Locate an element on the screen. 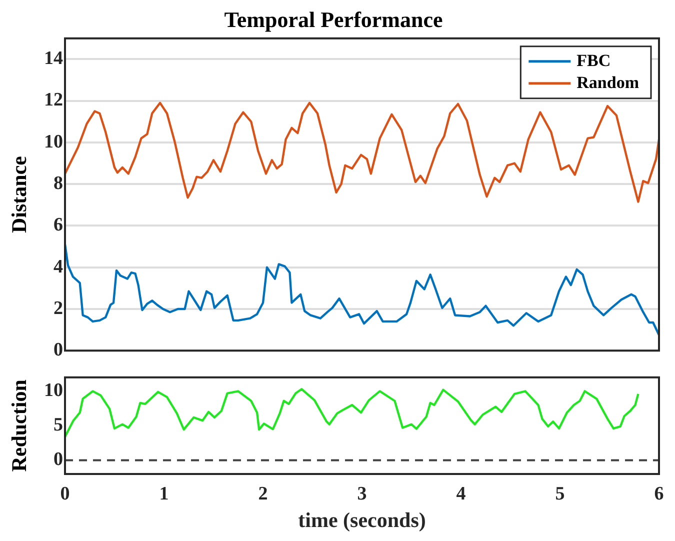 The width and height of the screenshot is (675, 541). y-tick-label: 14 is located at coordinates (54, 59).